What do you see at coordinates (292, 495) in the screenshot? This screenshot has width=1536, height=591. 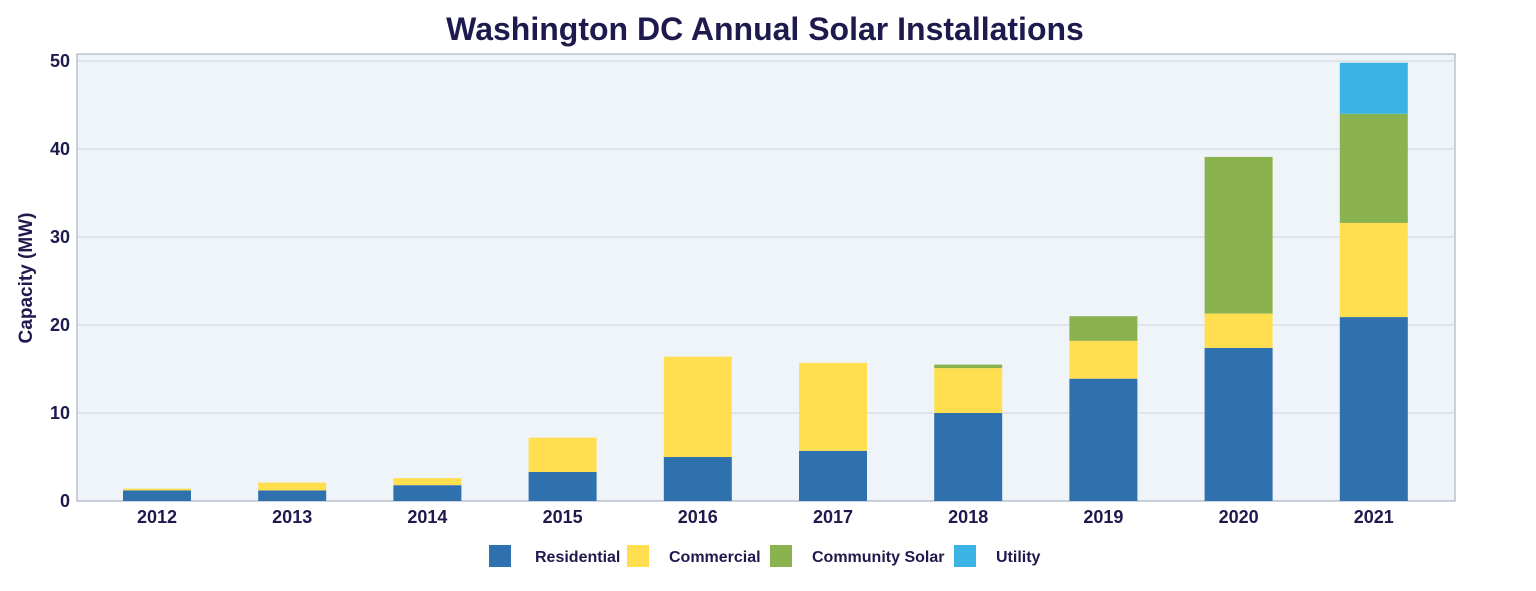 I see `bar-residential-2013` at bounding box center [292, 495].